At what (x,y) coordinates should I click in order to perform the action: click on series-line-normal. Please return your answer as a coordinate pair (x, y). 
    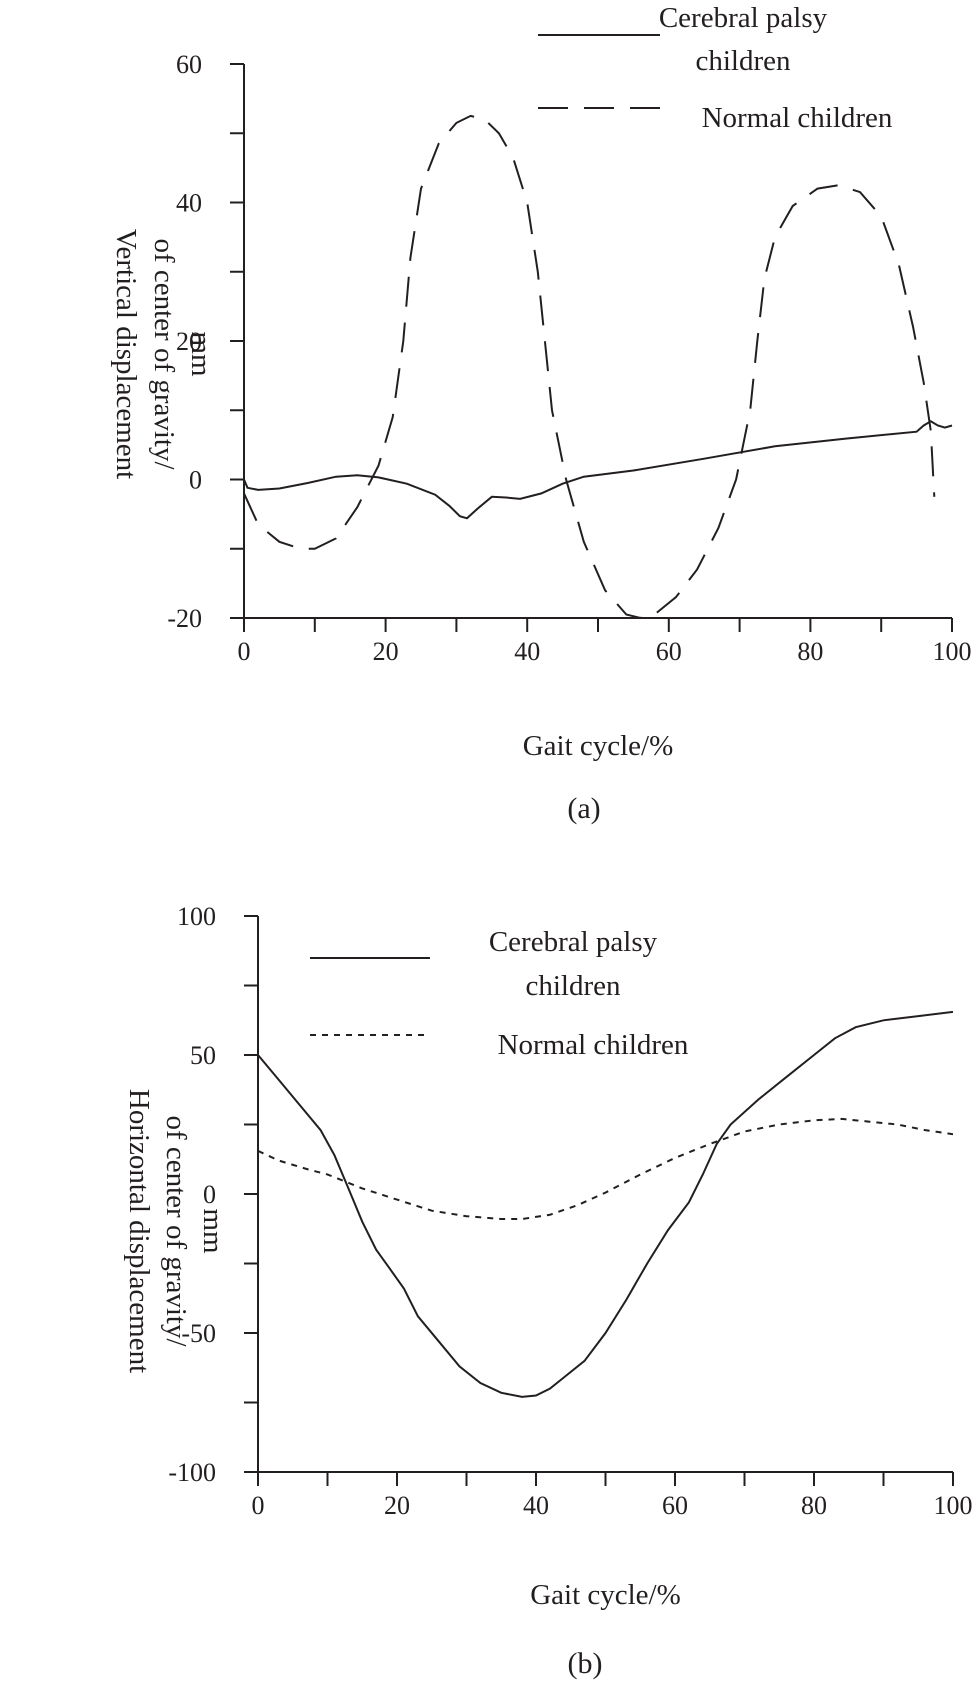
    Looking at the image, I should click on (605, 1168).